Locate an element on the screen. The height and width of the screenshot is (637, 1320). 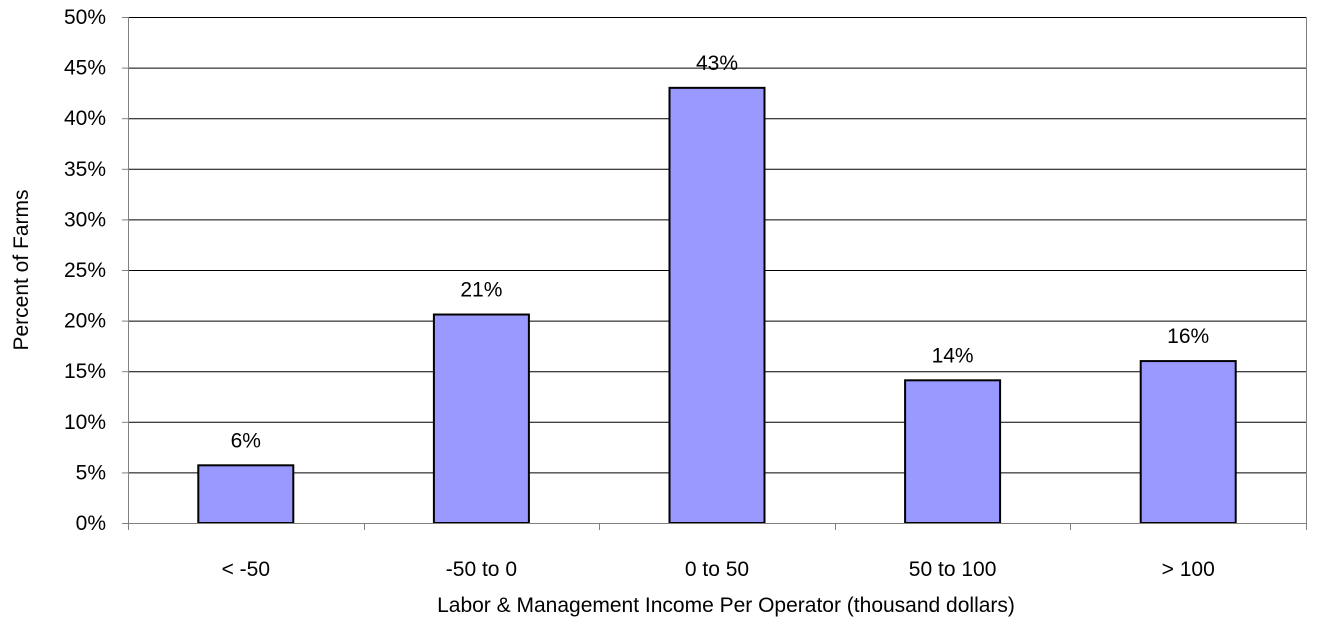
x-tick-label: -50 to 0 is located at coordinates (481, 569).